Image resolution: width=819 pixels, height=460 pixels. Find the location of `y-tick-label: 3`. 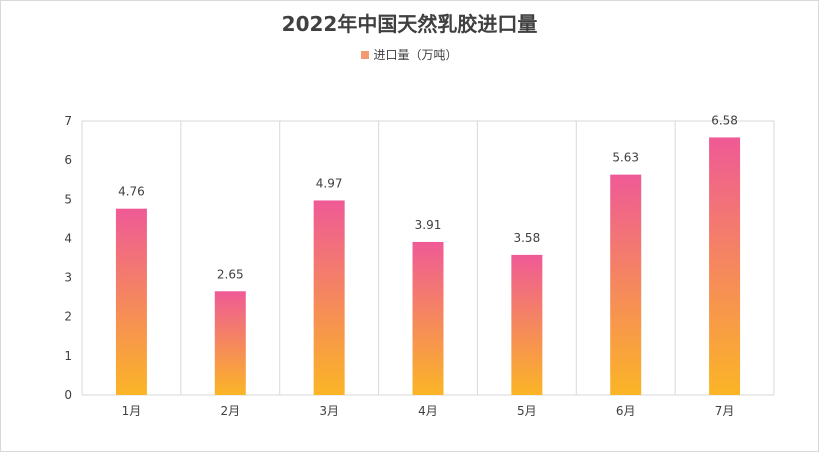

y-tick-label: 3 is located at coordinates (68, 278).